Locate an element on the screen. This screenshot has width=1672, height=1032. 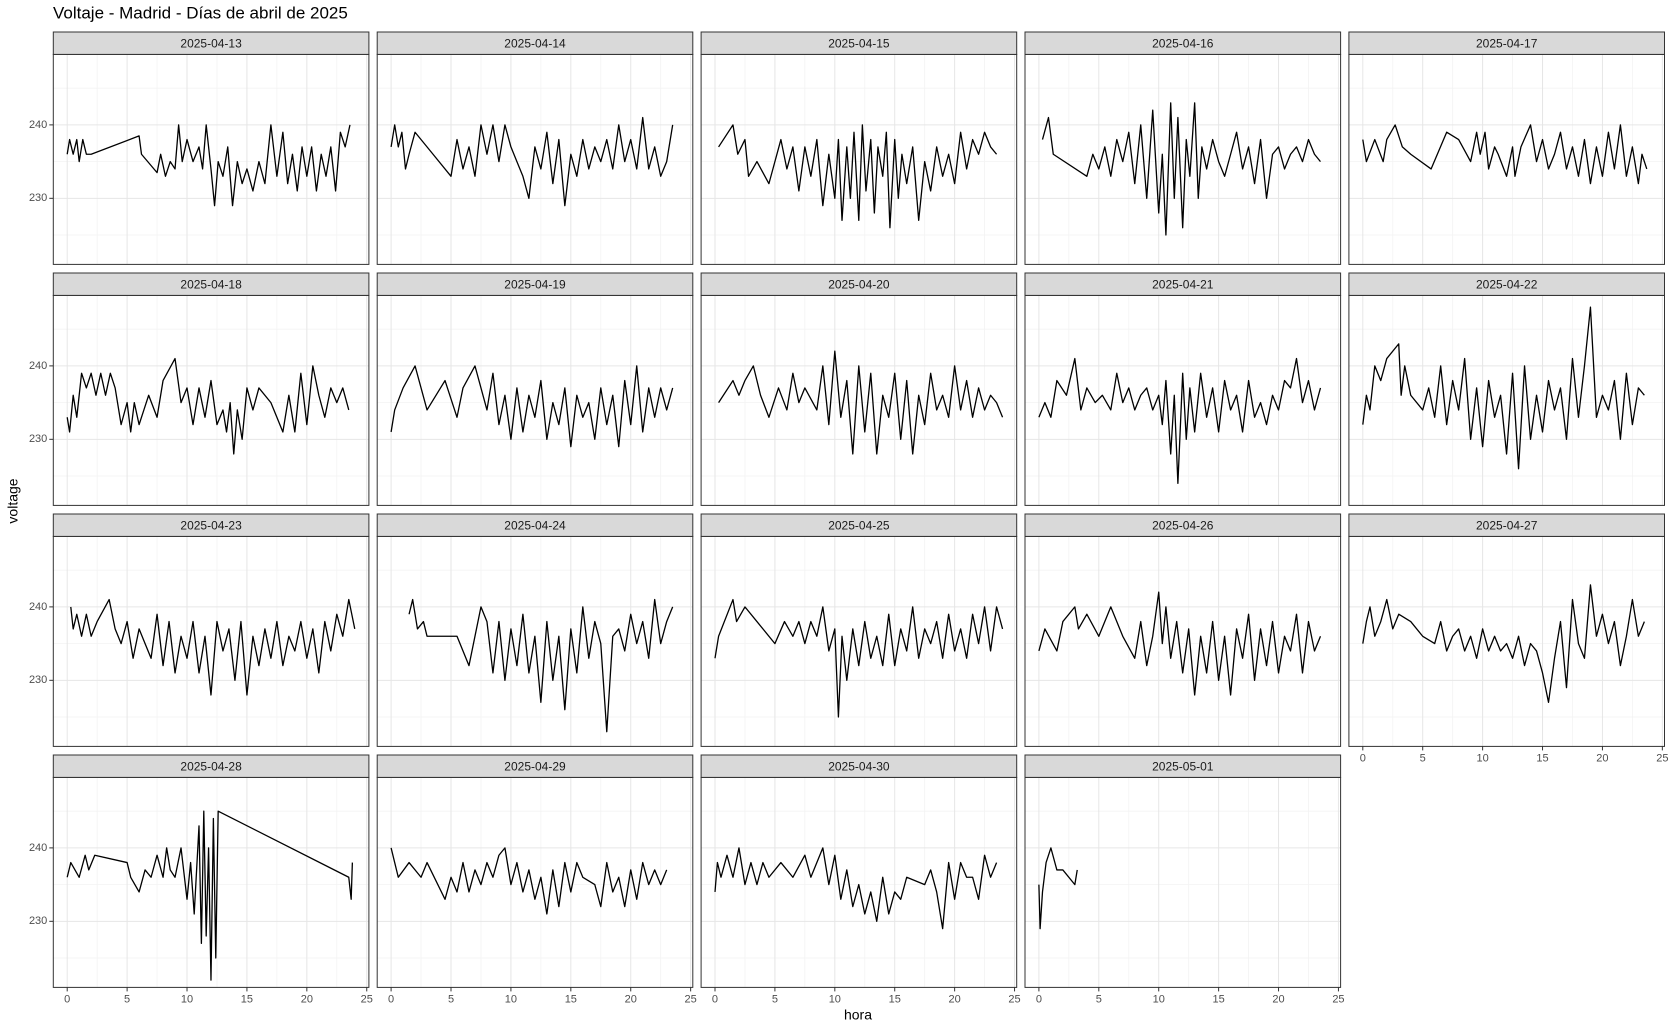
strip-label: 2025-04-21 is located at coordinates (1183, 284).